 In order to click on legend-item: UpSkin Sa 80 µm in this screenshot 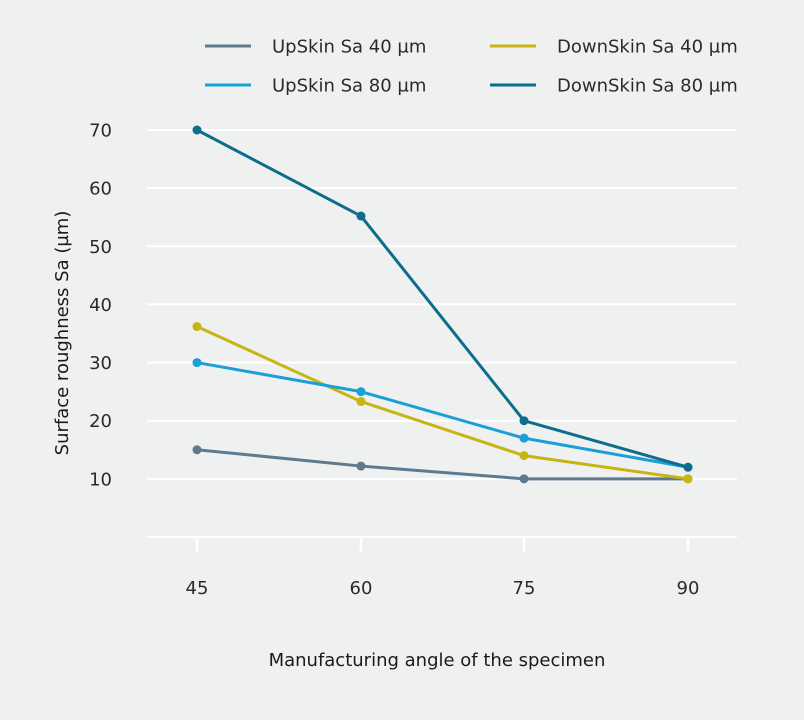, I will do `click(315, 86)`.